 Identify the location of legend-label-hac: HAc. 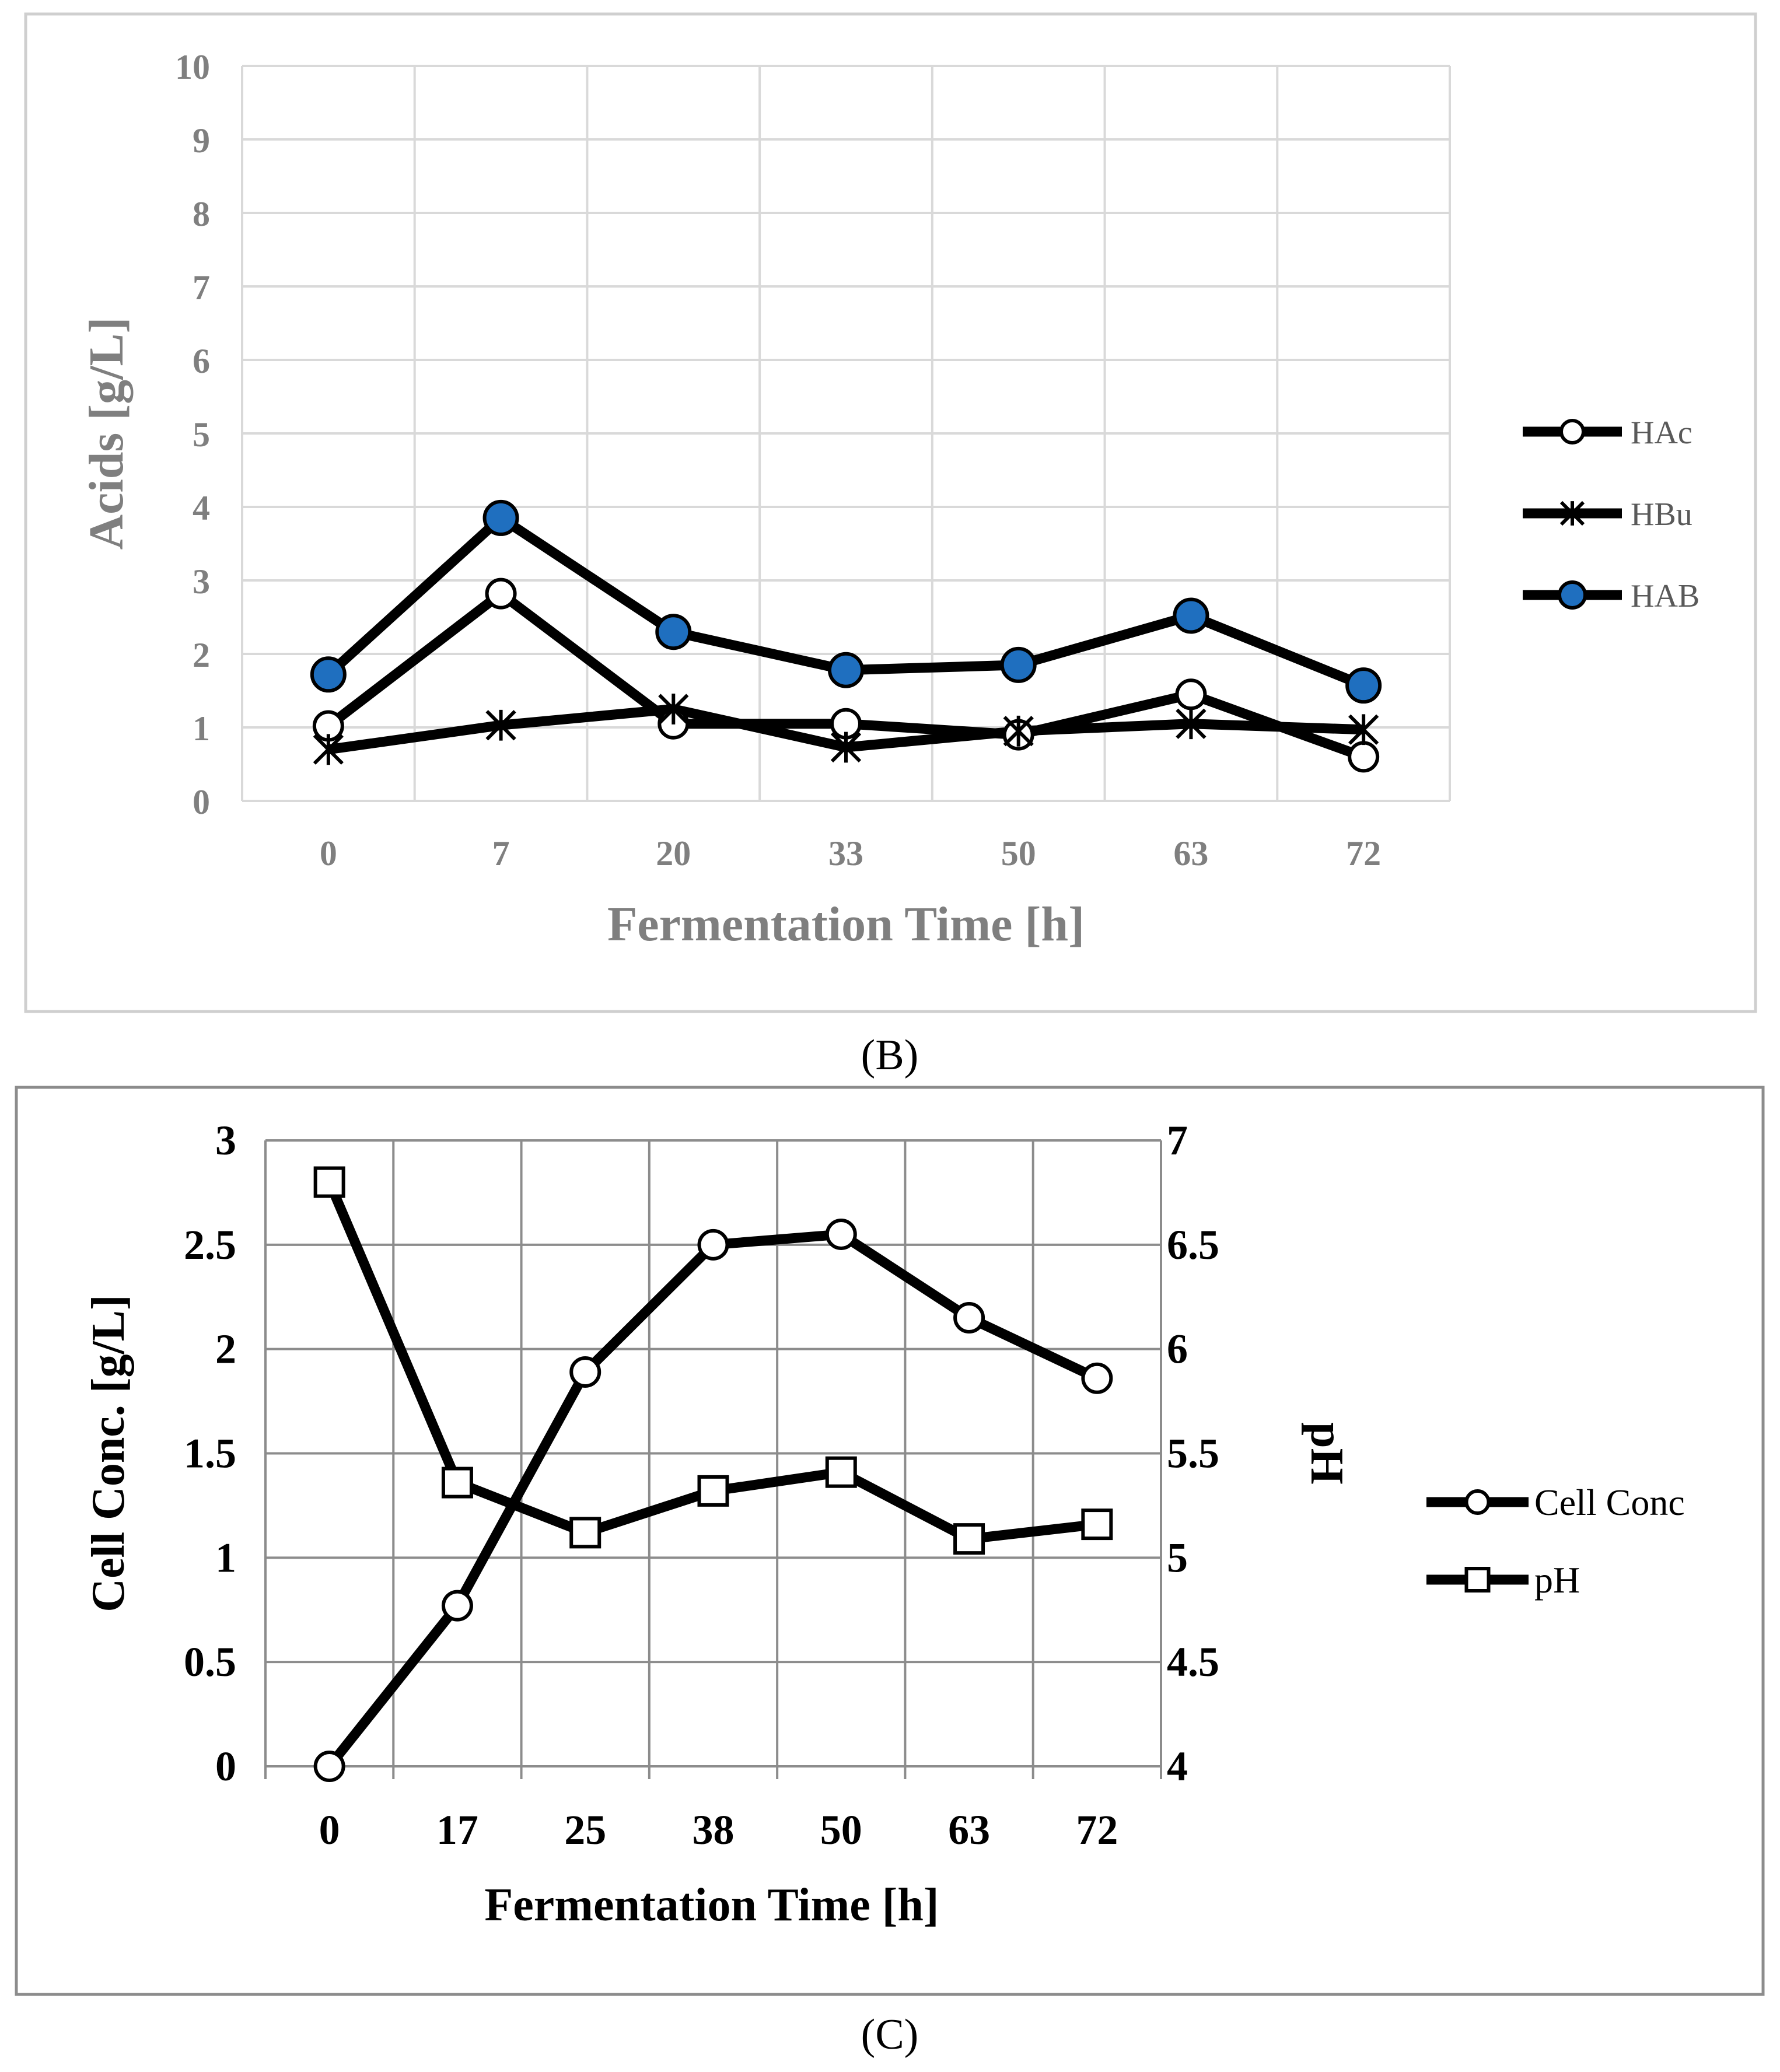
(1662, 433).